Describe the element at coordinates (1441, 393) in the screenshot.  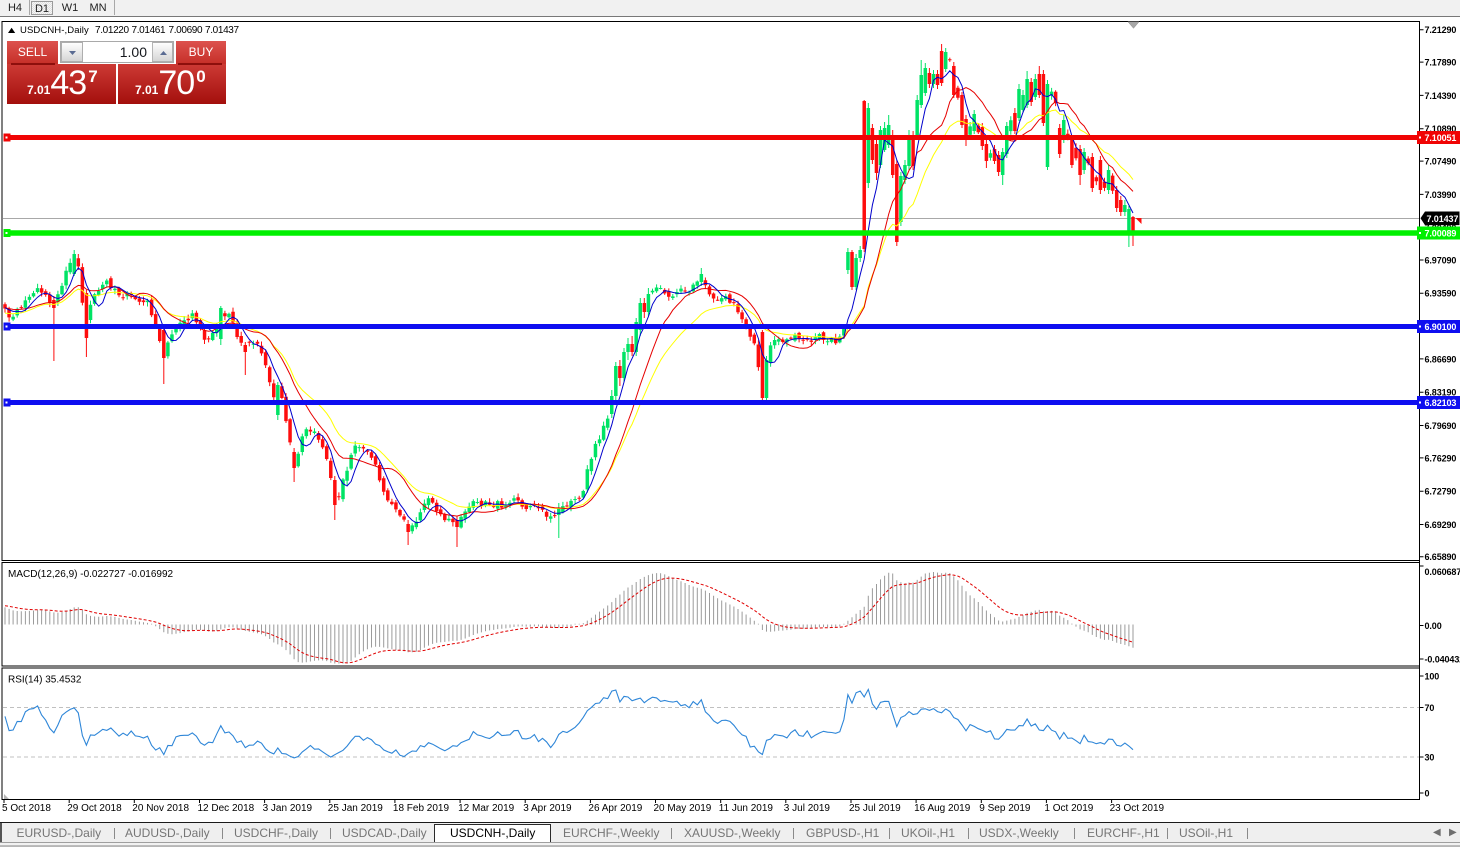
I see `svg-text: 6.83190` at that location.